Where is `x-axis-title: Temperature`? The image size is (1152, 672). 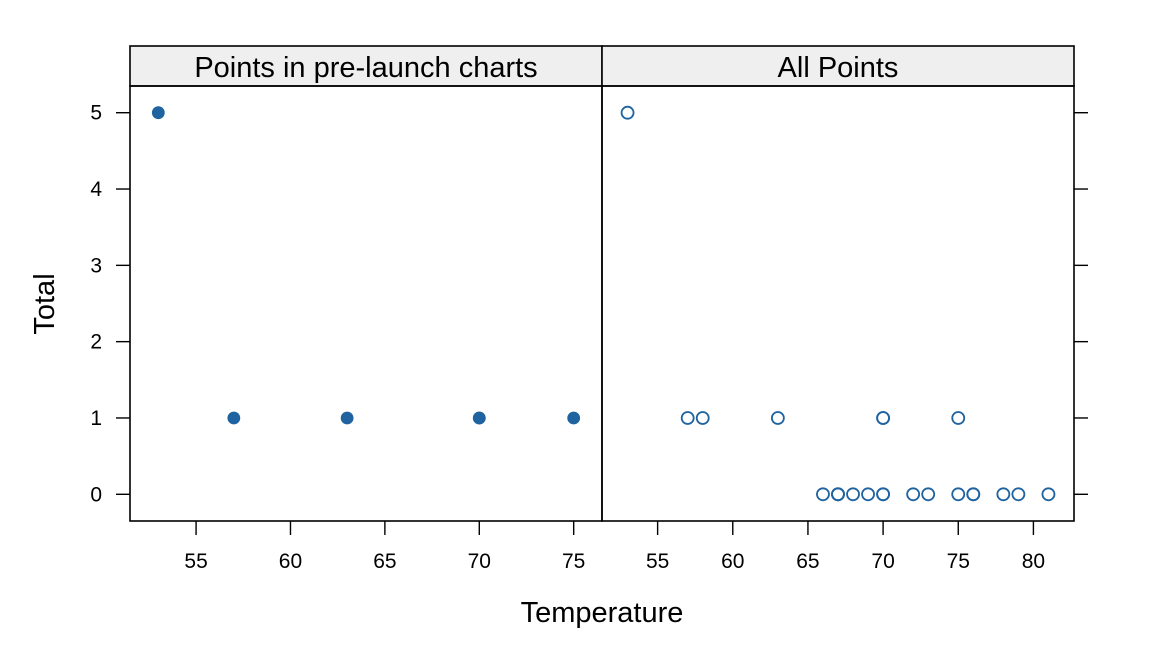 x-axis-title: Temperature is located at coordinates (602, 613).